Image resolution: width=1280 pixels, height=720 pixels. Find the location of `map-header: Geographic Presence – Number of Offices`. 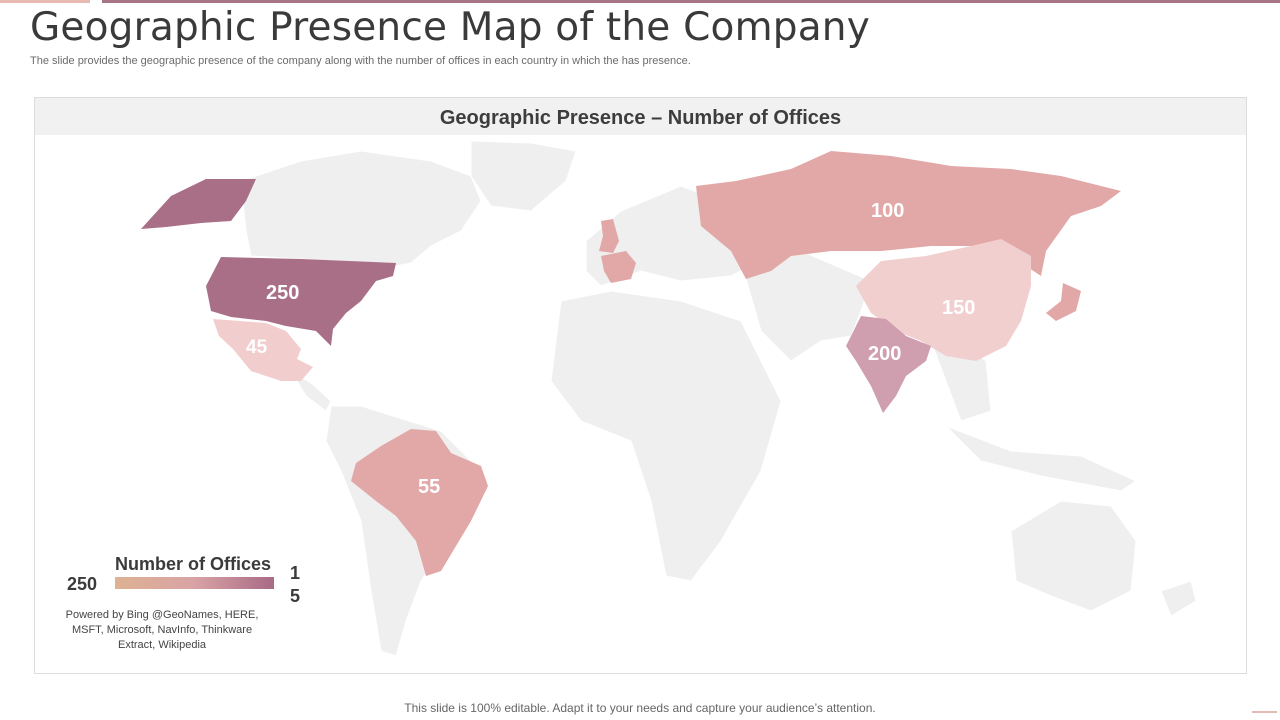

map-header: Geographic Presence – Number of Offices is located at coordinates (640, 116).